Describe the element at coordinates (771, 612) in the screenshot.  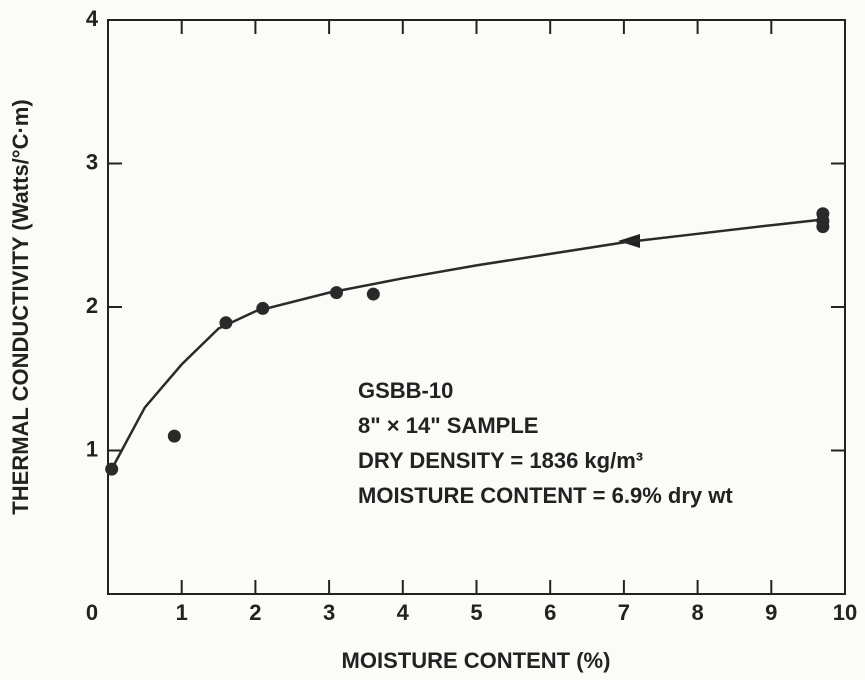
I see `x-tick-label: 9` at that location.